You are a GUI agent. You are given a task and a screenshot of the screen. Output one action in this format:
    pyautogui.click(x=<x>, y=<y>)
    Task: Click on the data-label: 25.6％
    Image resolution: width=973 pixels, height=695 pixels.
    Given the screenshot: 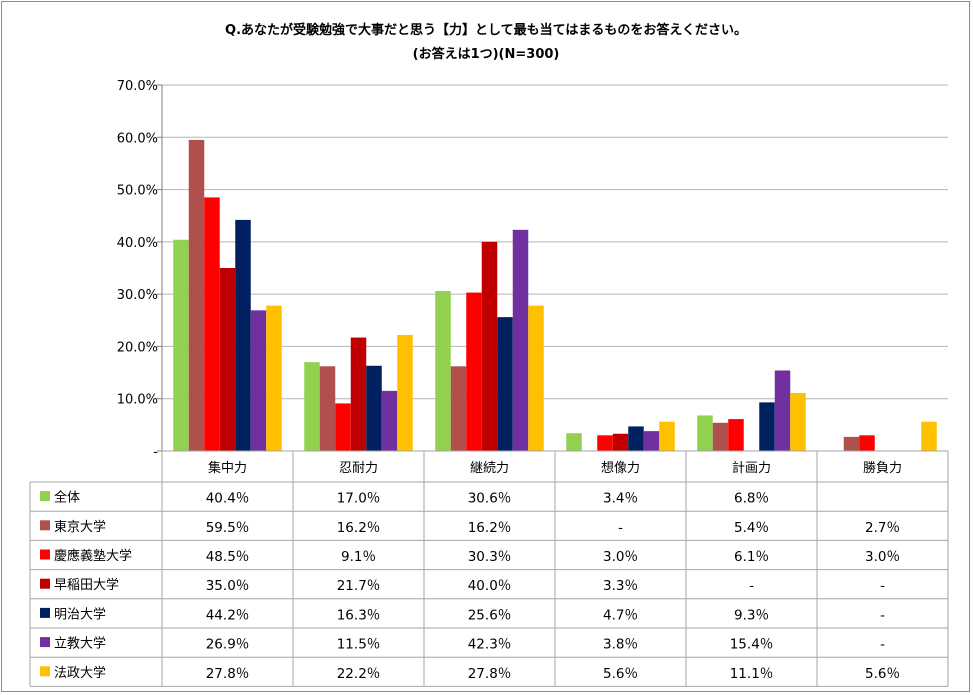 What is the action you would take?
    pyautogui.click(x=490, y=615)
    